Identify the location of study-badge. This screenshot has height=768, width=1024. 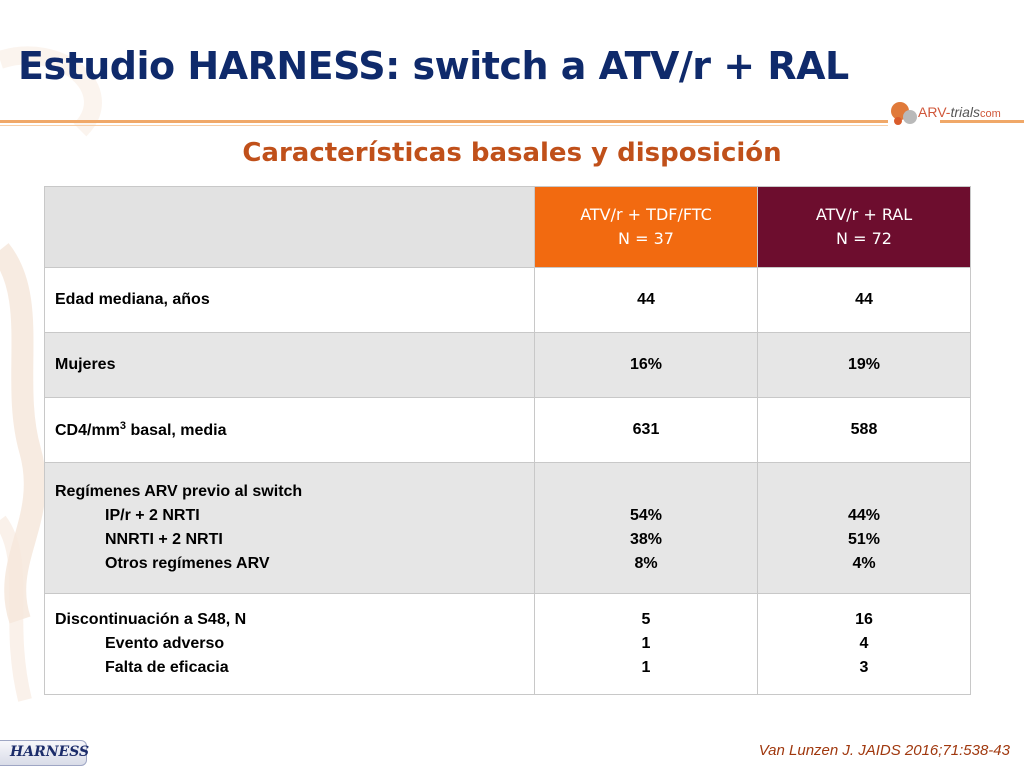
(43, 753).